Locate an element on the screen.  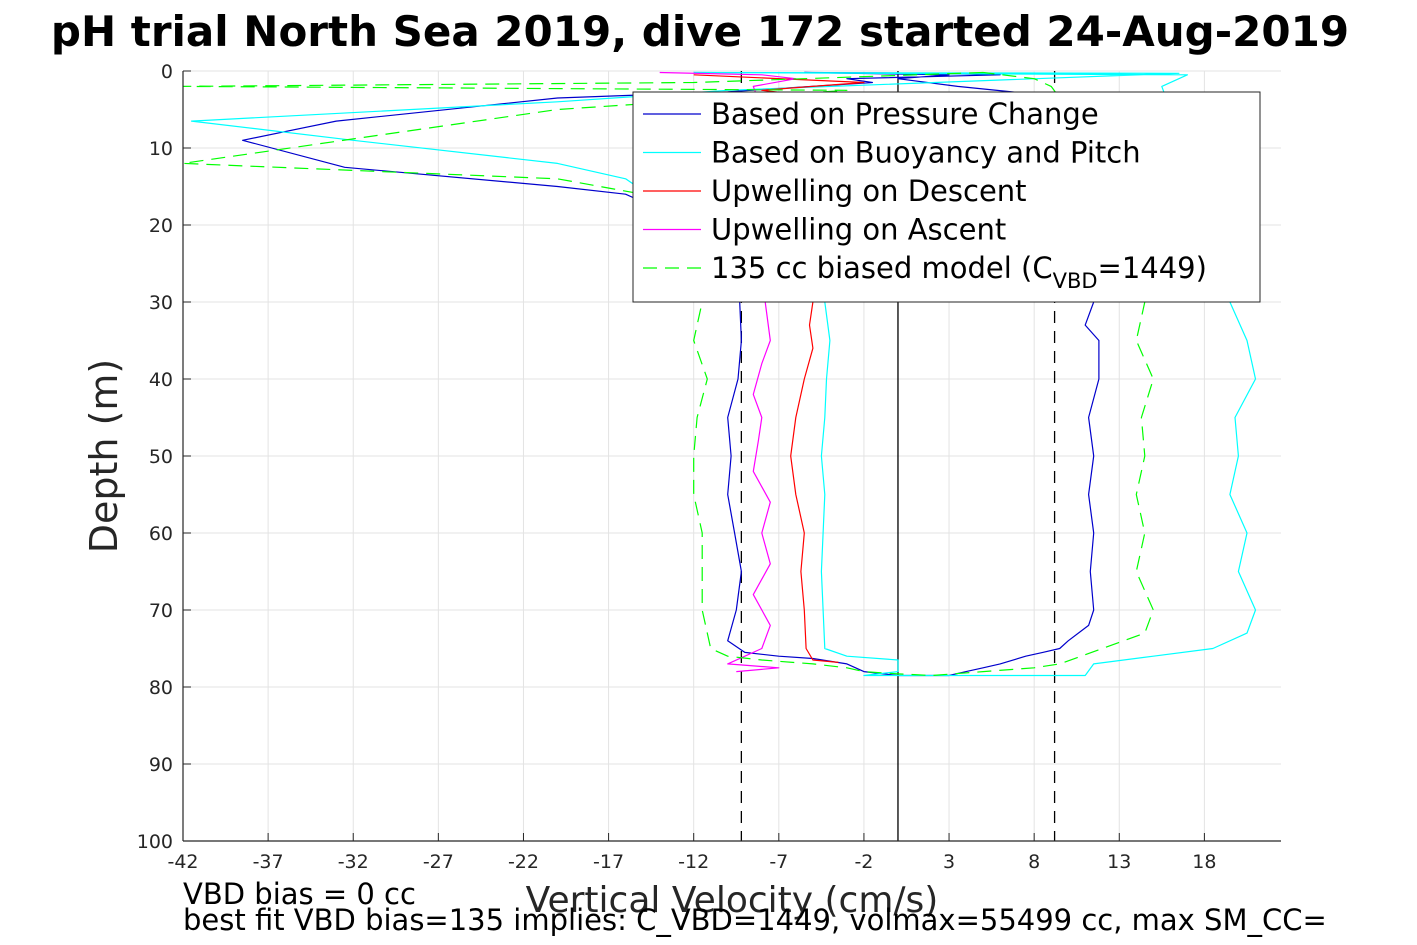
legend-box is located at coordinates (946, 197).